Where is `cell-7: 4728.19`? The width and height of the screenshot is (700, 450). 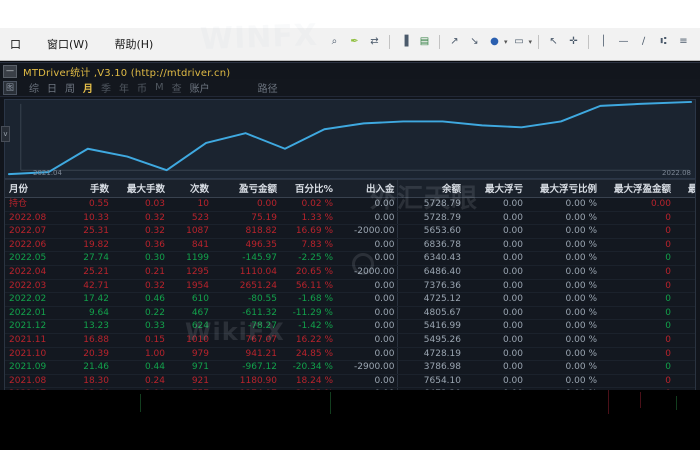
cell-7: 4728.19 is located at coordinates (429, 354).